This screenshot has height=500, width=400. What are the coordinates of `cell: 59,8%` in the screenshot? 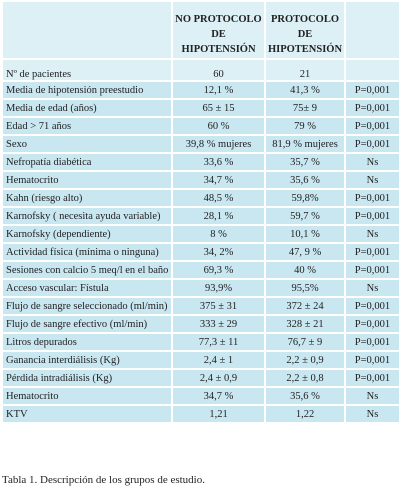 It's located at (305, 198).